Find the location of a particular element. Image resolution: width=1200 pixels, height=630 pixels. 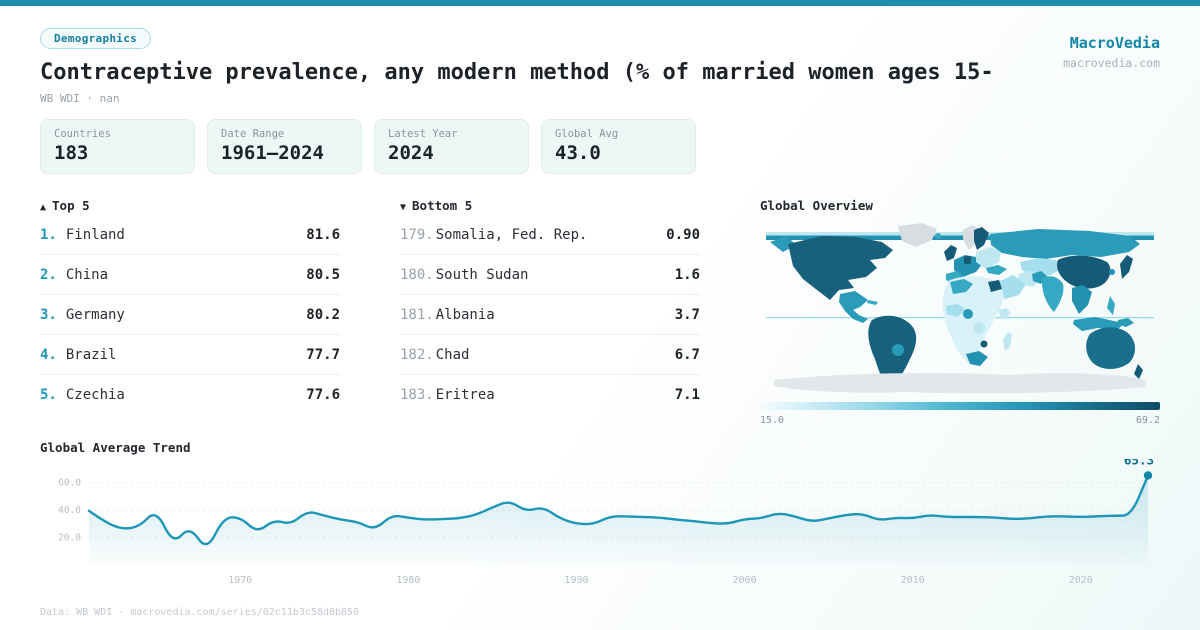

region-china is located at coordinates (1084, 272).